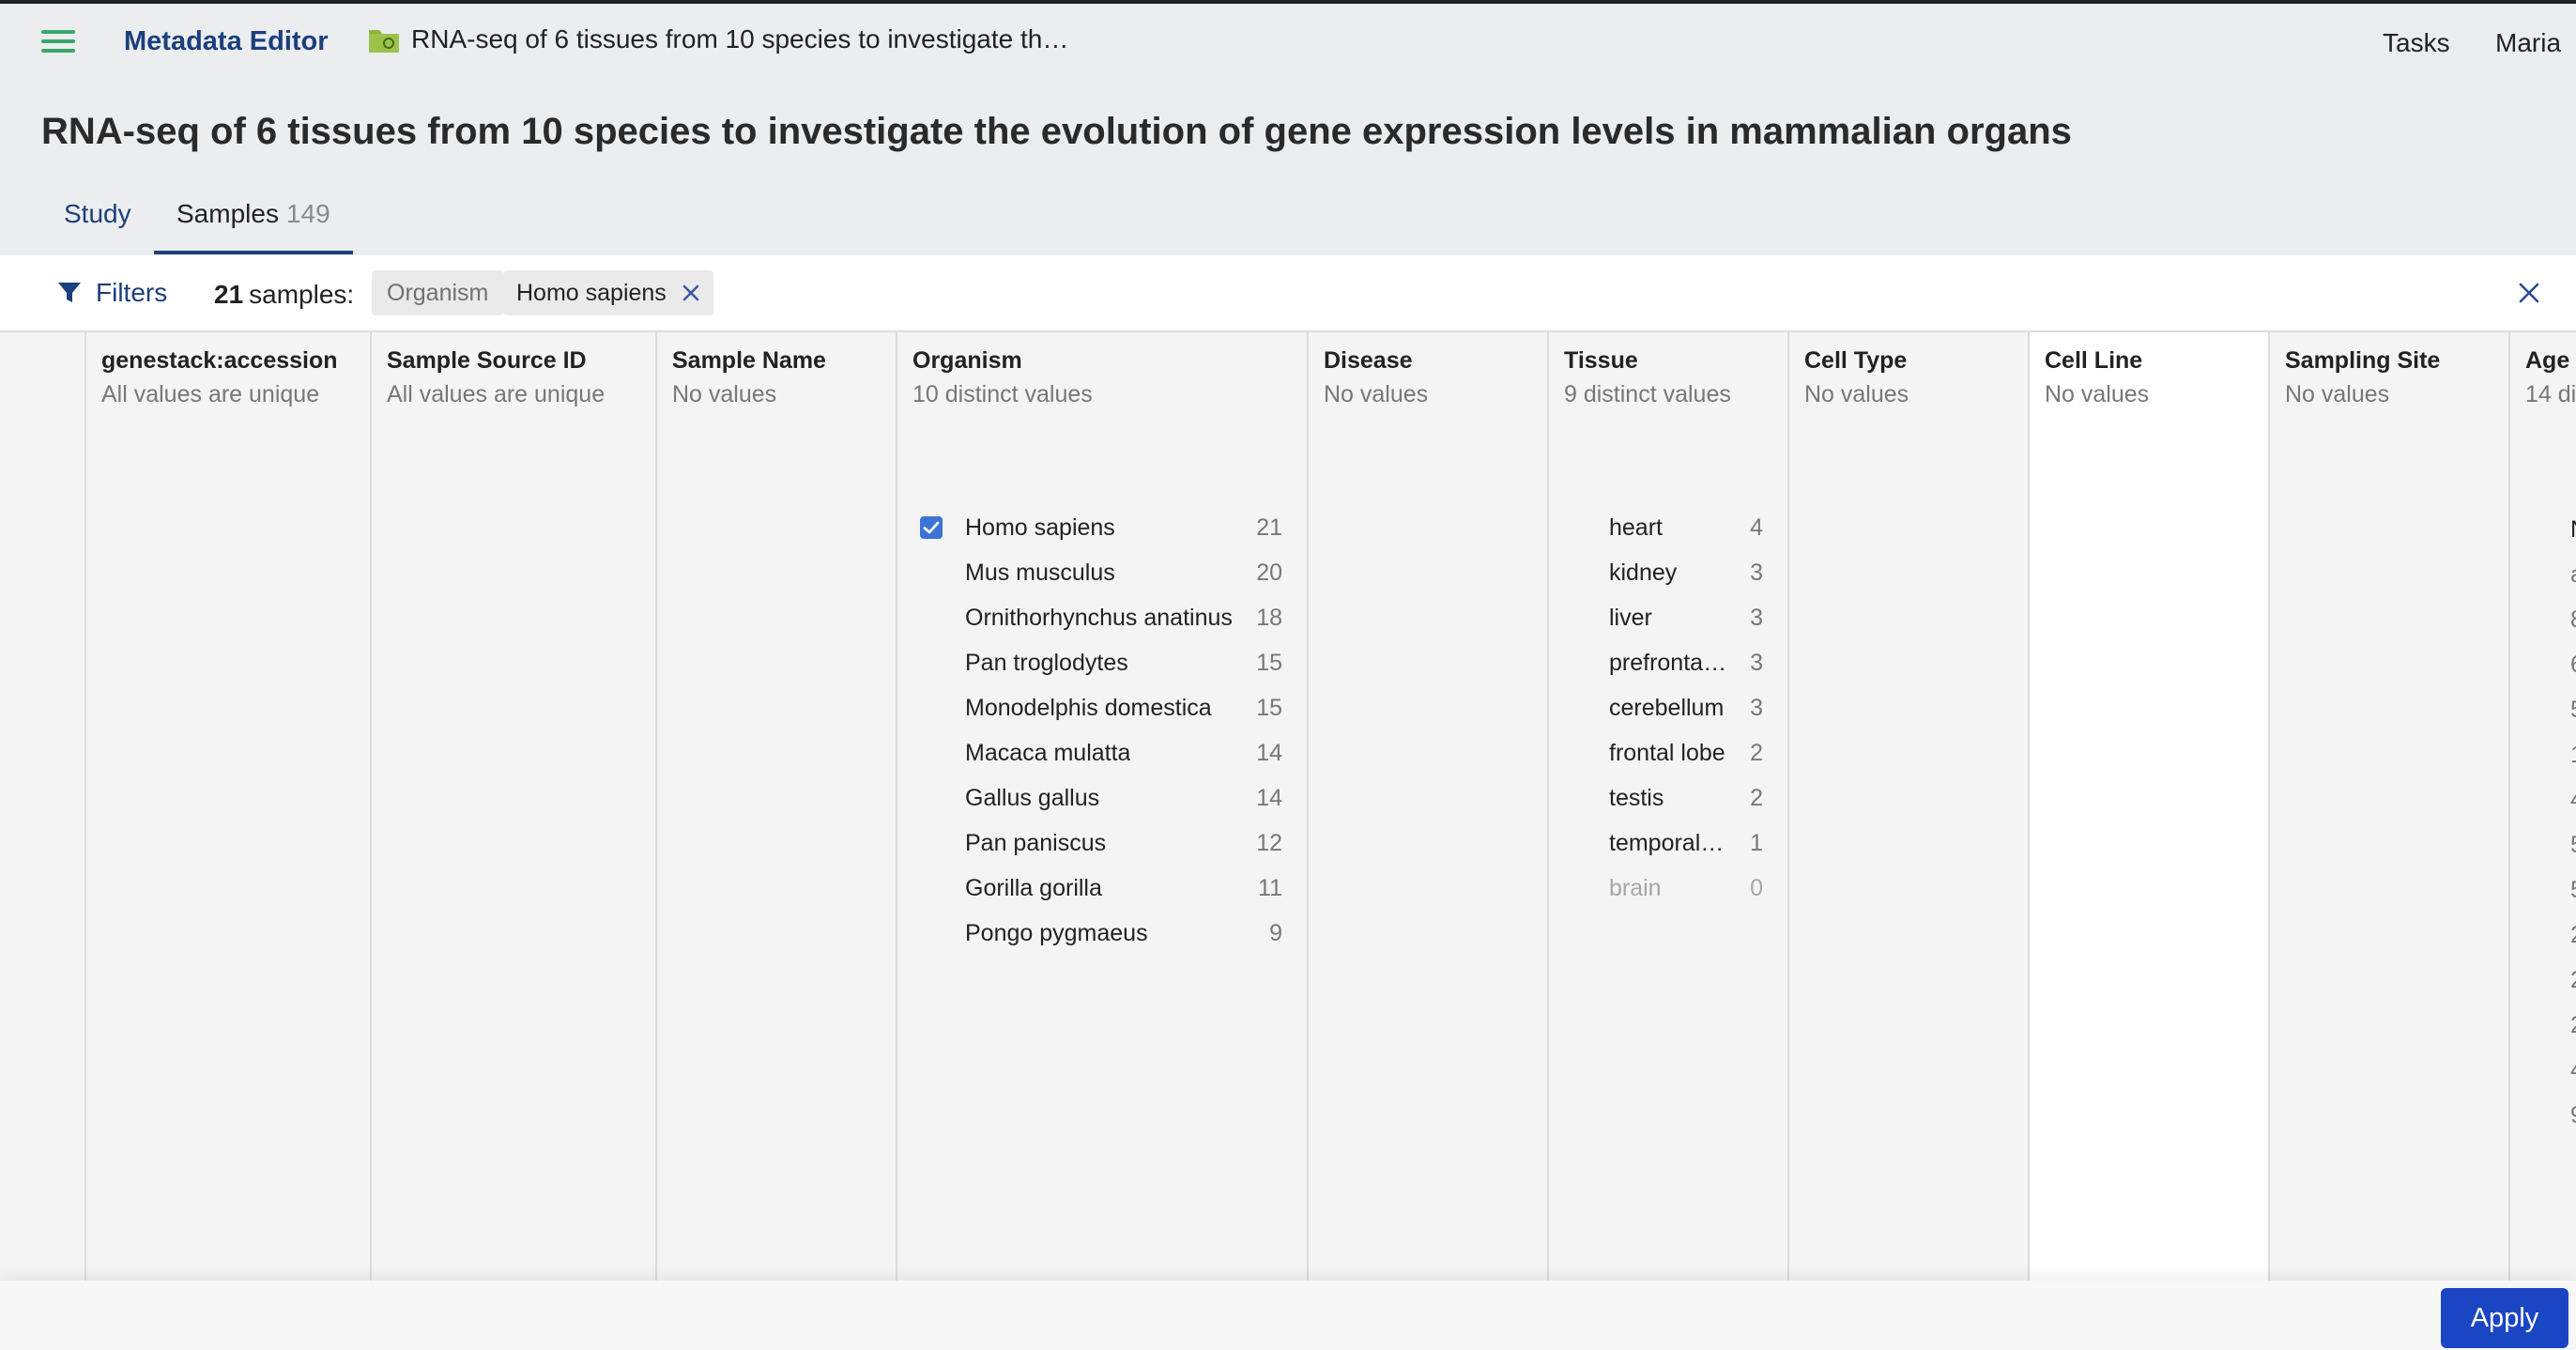 This screenshot has height=1350, width=2576. What do you see at coordinates (2548, 360) in the screenshot?
I see `column-header: Age` at bounding box center [2548, 360].